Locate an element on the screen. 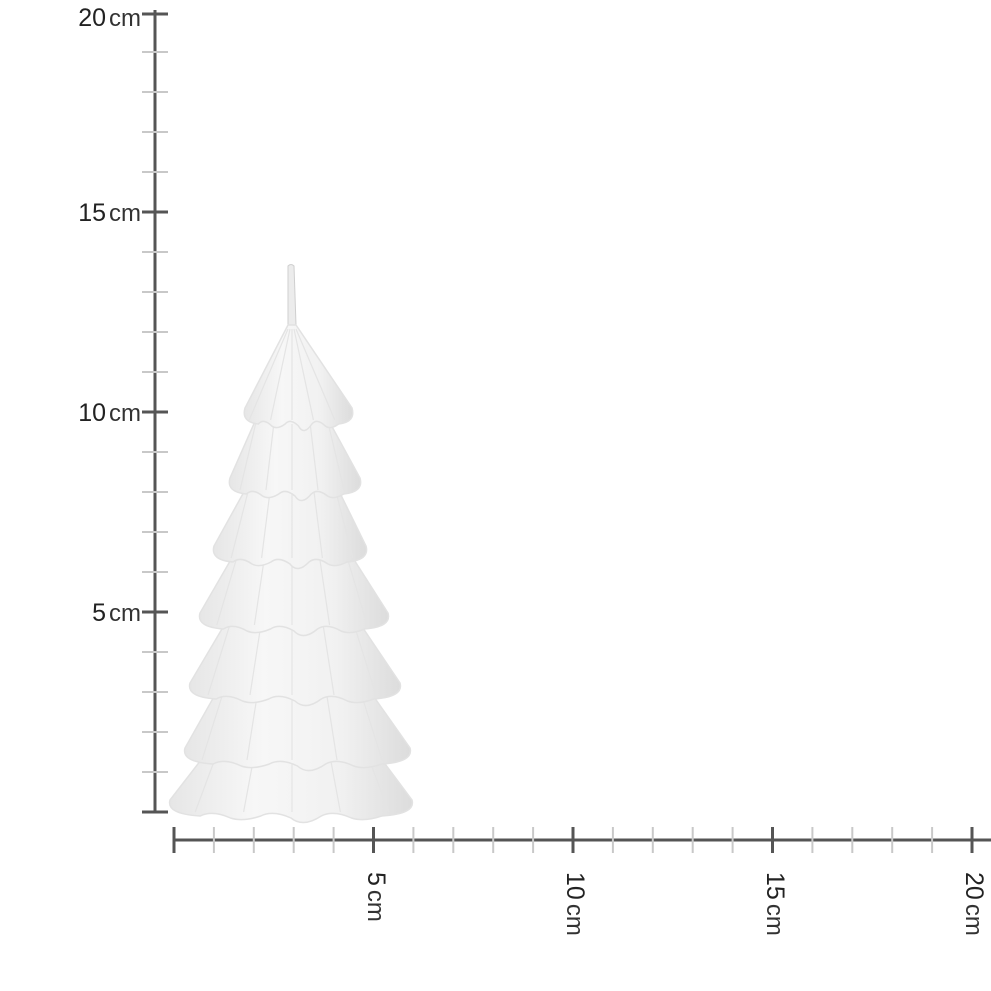  horizontal-ruler-label: 10 cm is located at coordinates (575, 904).